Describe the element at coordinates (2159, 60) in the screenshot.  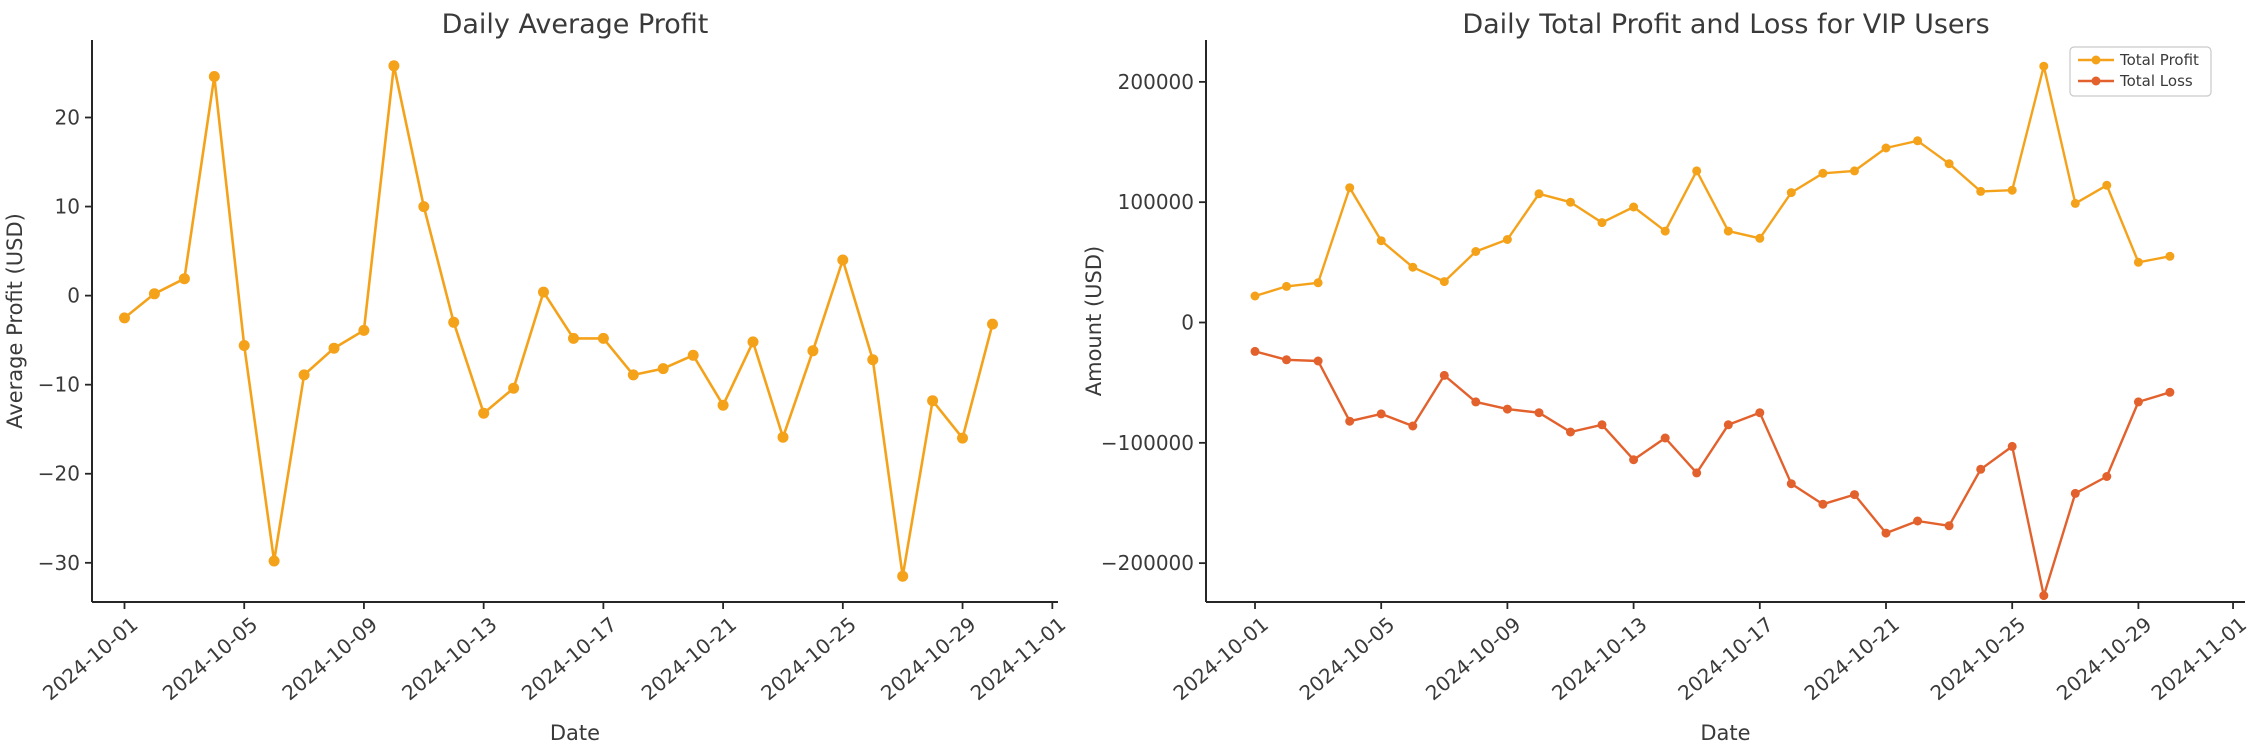
I see `legend-label: Total Profit` at that location.